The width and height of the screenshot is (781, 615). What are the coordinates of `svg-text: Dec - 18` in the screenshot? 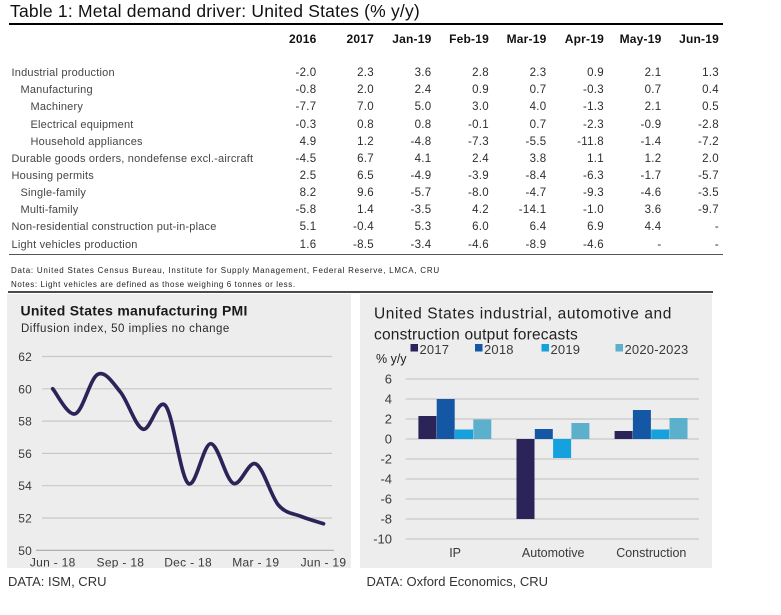 It's located at (188, 561).